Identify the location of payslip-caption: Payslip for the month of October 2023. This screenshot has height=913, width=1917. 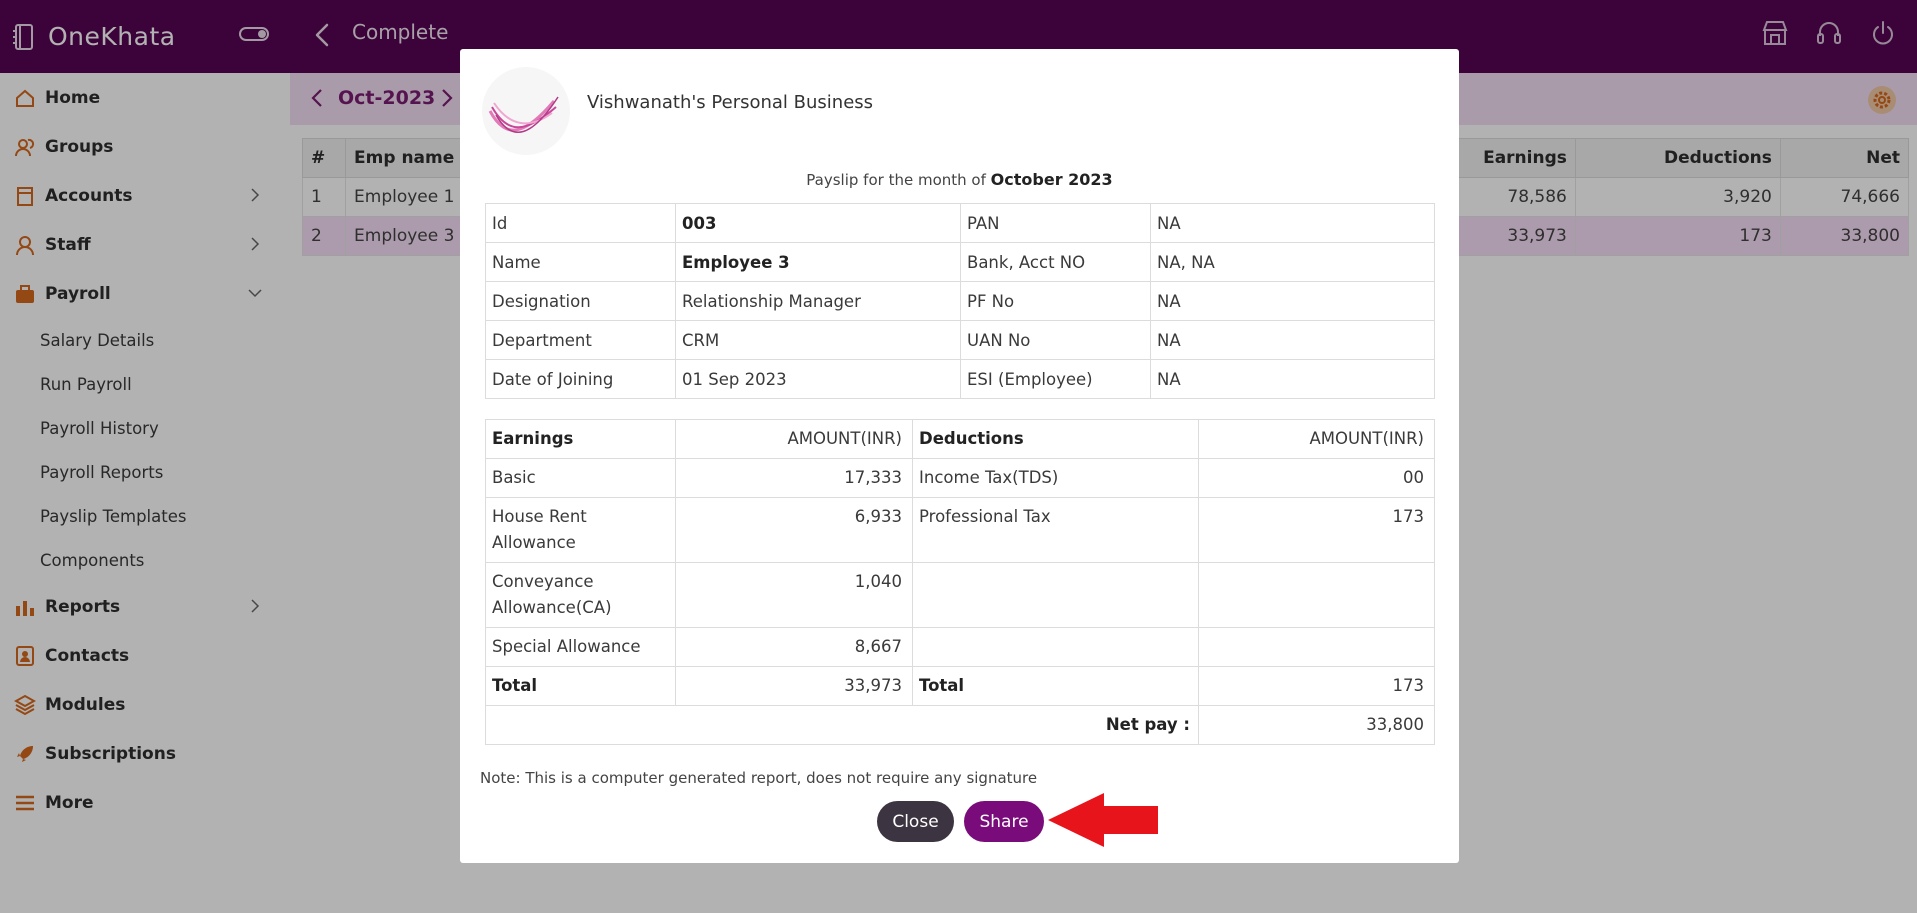
(959, 179).